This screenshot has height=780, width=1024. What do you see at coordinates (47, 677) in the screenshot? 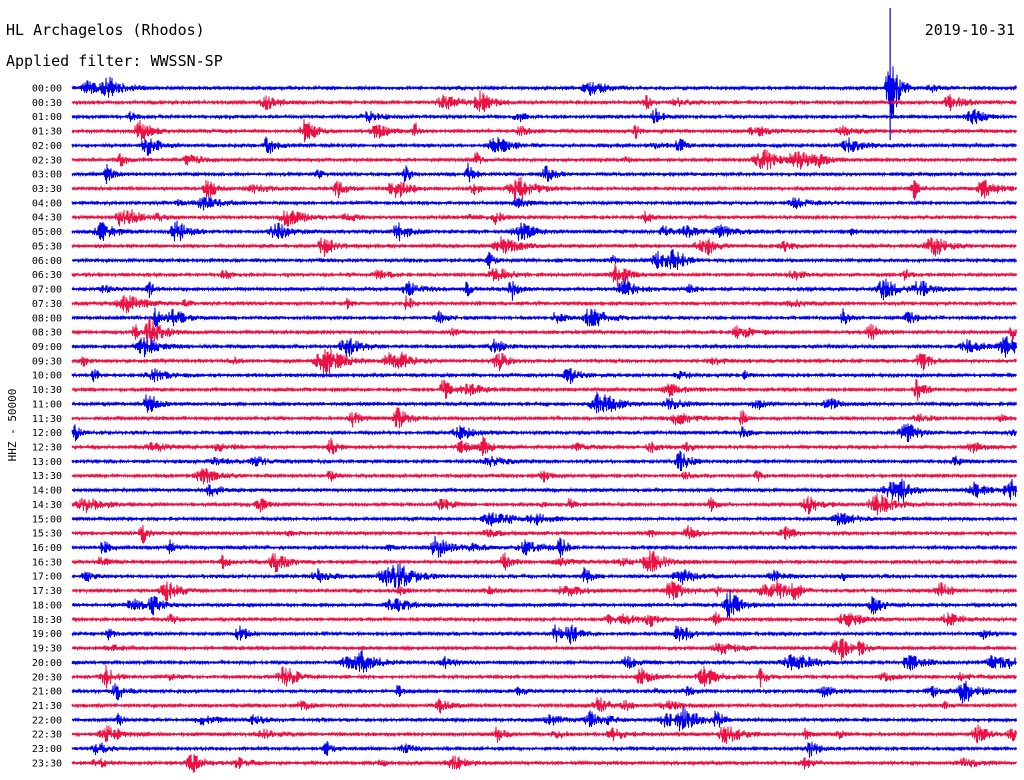
I see `row-label-2030: 20:30` at bounding box center [47, 677].